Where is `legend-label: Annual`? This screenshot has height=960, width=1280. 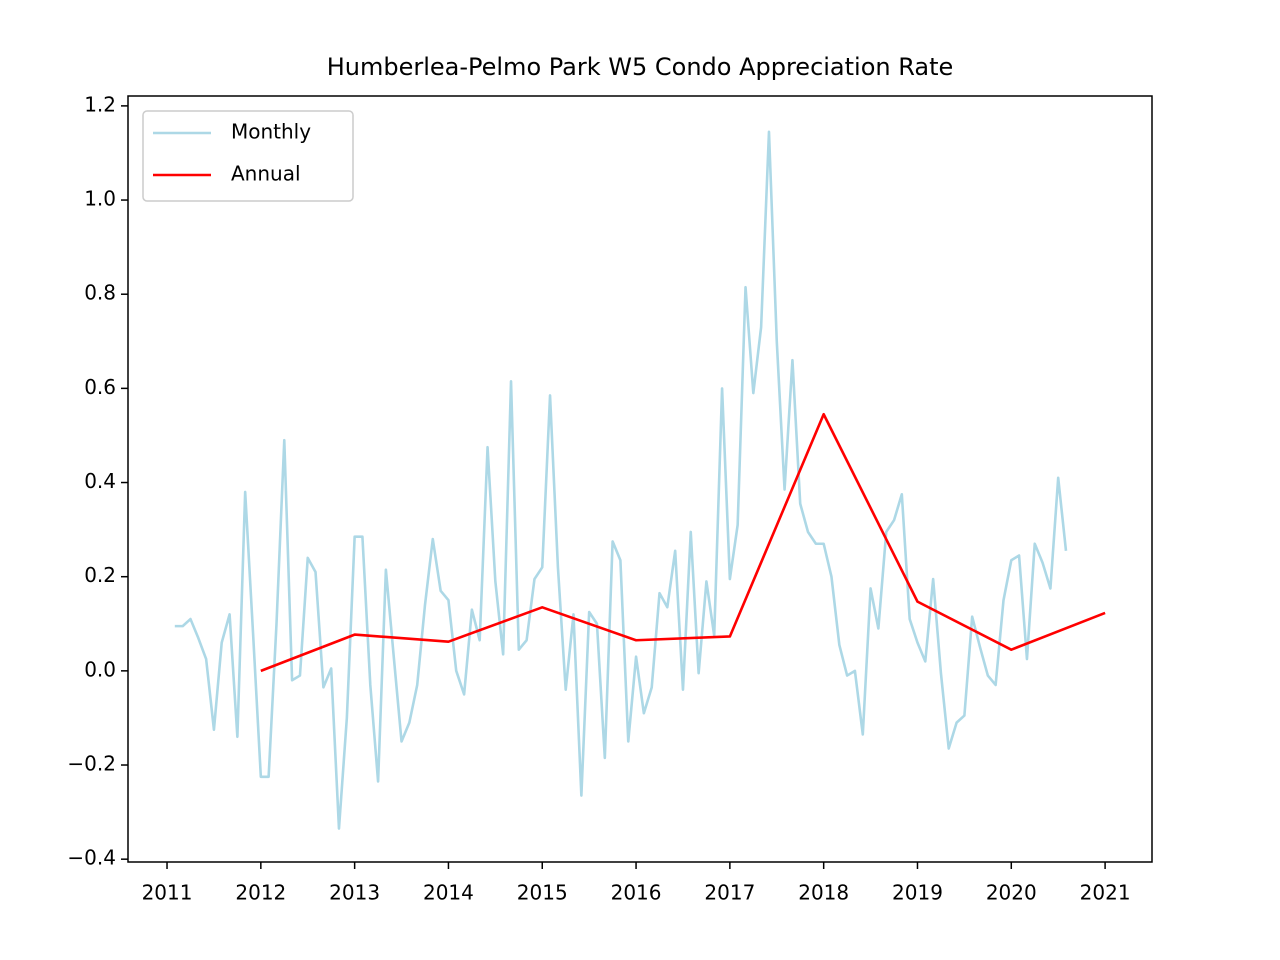 legend-label: Annual is located at coordinates (266, 174).